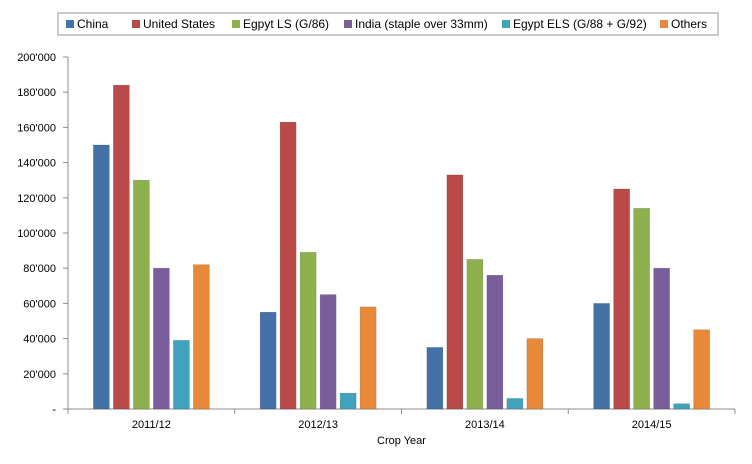 The height and width of the screenshot is (464, 752). Describe the element at coordinates (36, 128) in the screenshot. I see `y-tick-label: 160'000` at that location.